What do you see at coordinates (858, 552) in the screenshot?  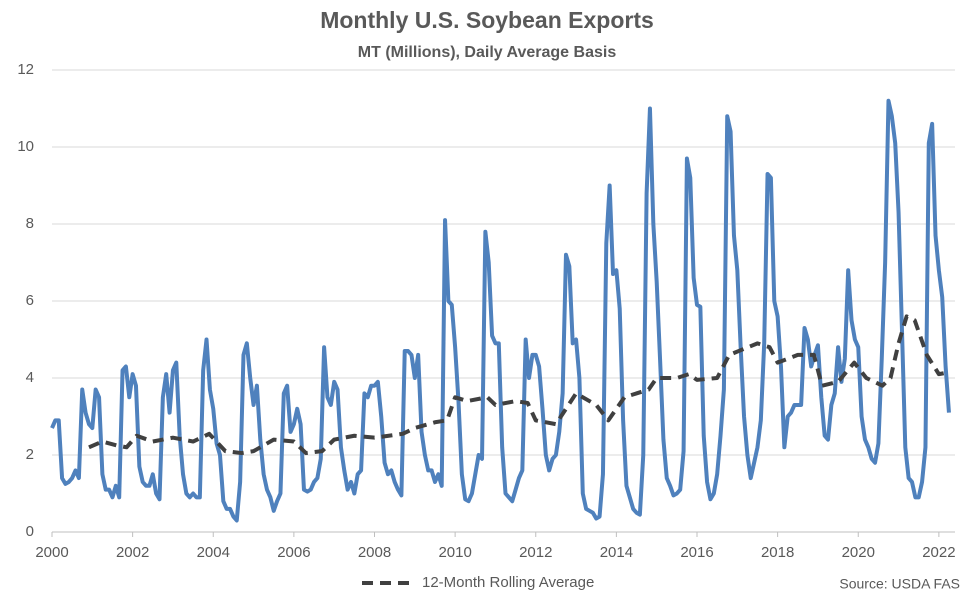 I see `x-tick-label: 2020` at bounding box center [858, 552].